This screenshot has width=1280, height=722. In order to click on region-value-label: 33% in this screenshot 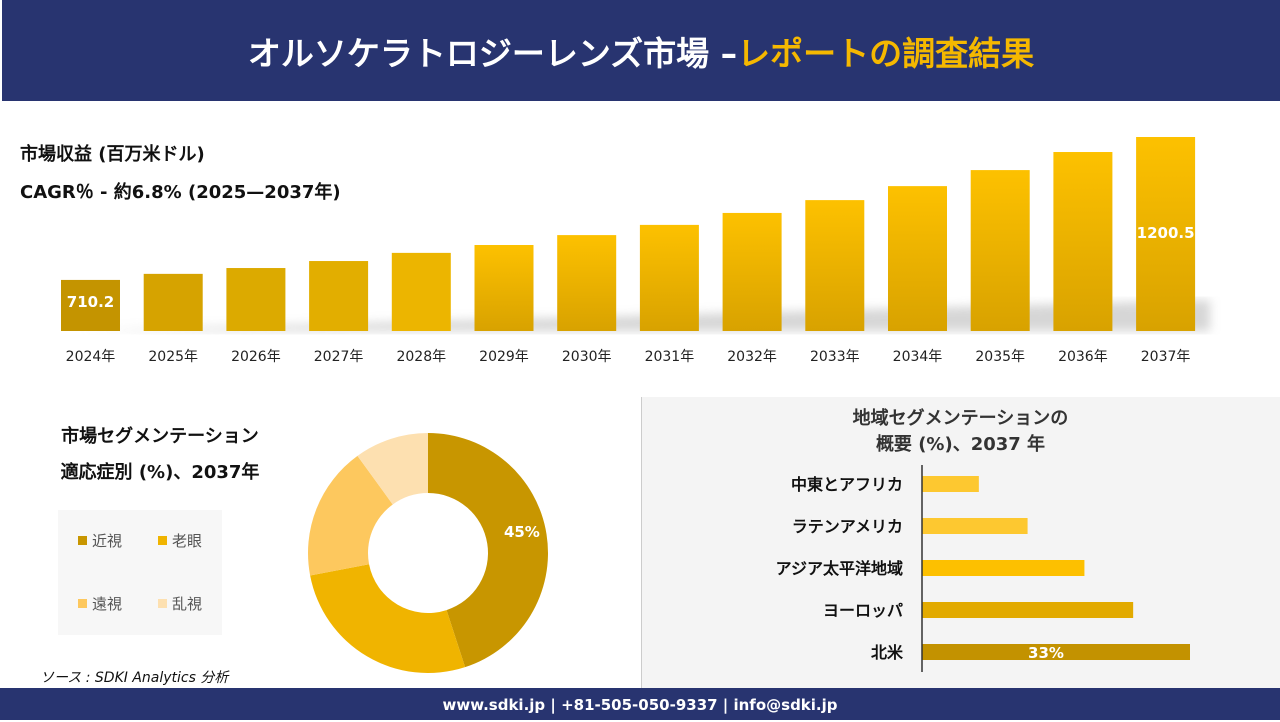, I will do `click(1046, 653)`.